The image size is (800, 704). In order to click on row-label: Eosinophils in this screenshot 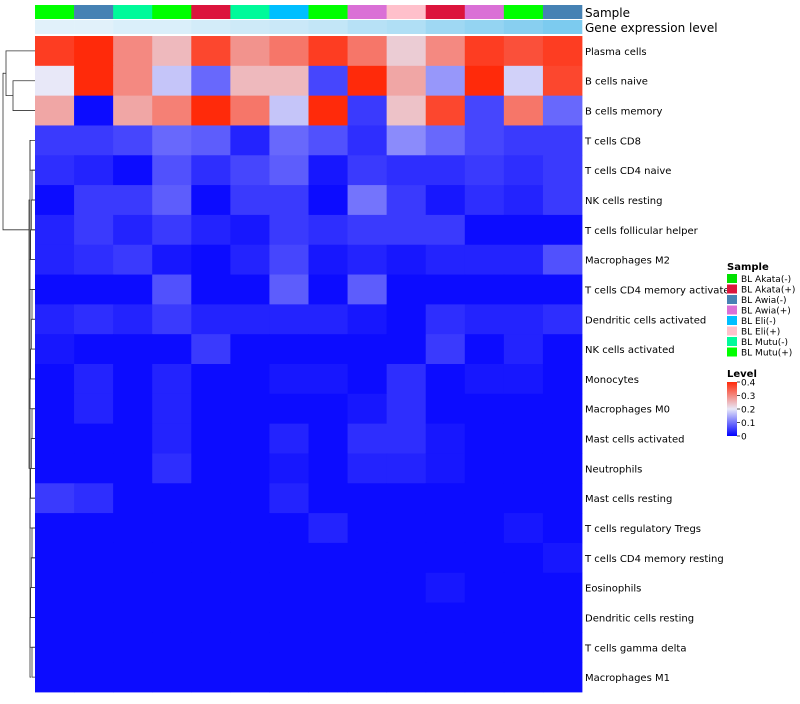, I will do `click(613, 589)`.